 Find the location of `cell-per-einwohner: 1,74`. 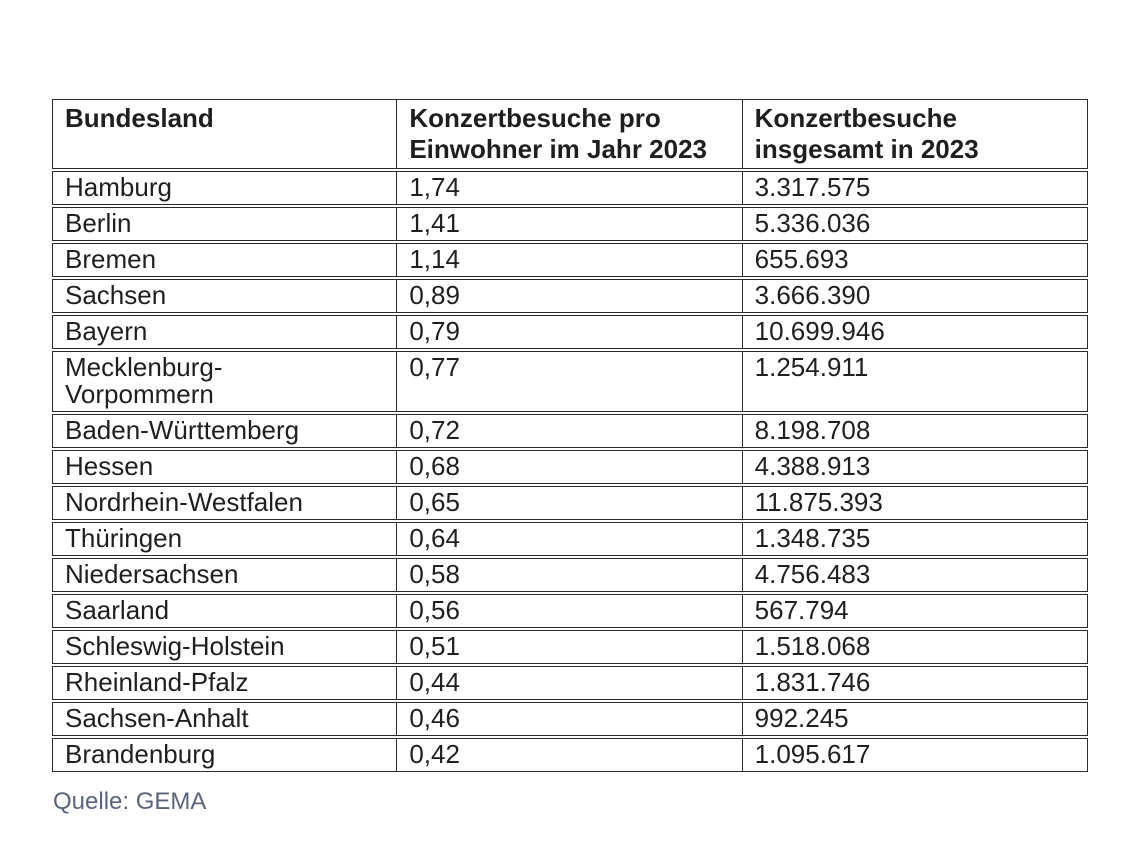

cell-per-einwohner: 1,74 is located at coordinates (570, 188).